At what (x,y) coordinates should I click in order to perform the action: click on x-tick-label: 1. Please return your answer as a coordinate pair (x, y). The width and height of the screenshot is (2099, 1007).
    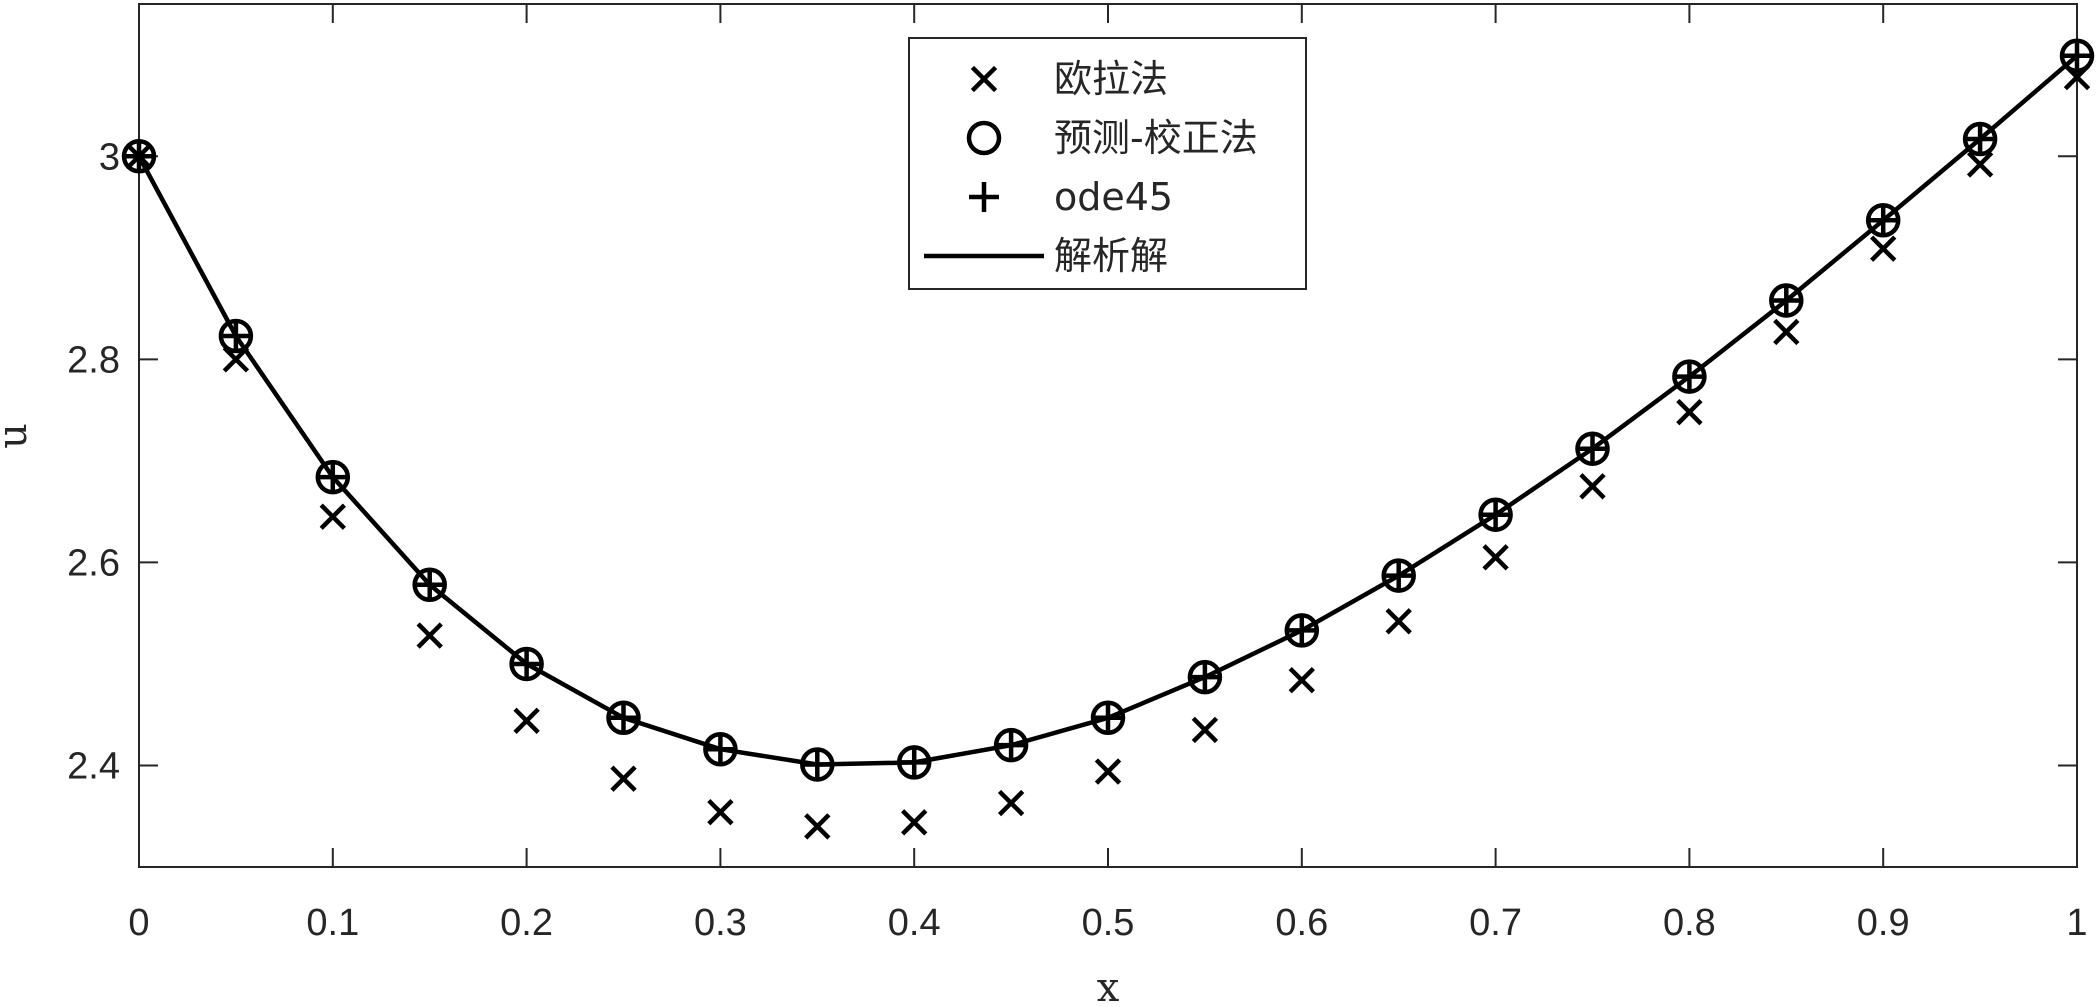
    Looking at the image, I should click on (2076, 923).